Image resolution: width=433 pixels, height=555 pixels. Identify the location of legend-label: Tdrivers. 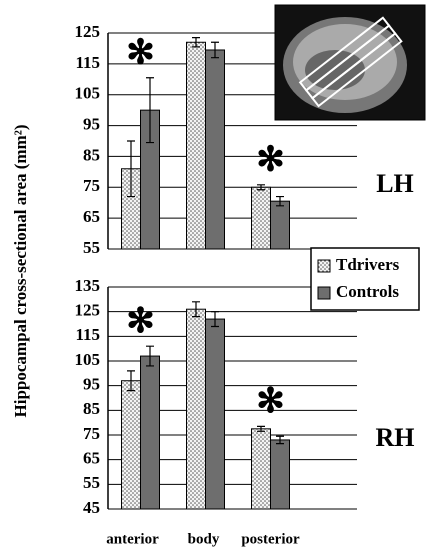
(368, 264).